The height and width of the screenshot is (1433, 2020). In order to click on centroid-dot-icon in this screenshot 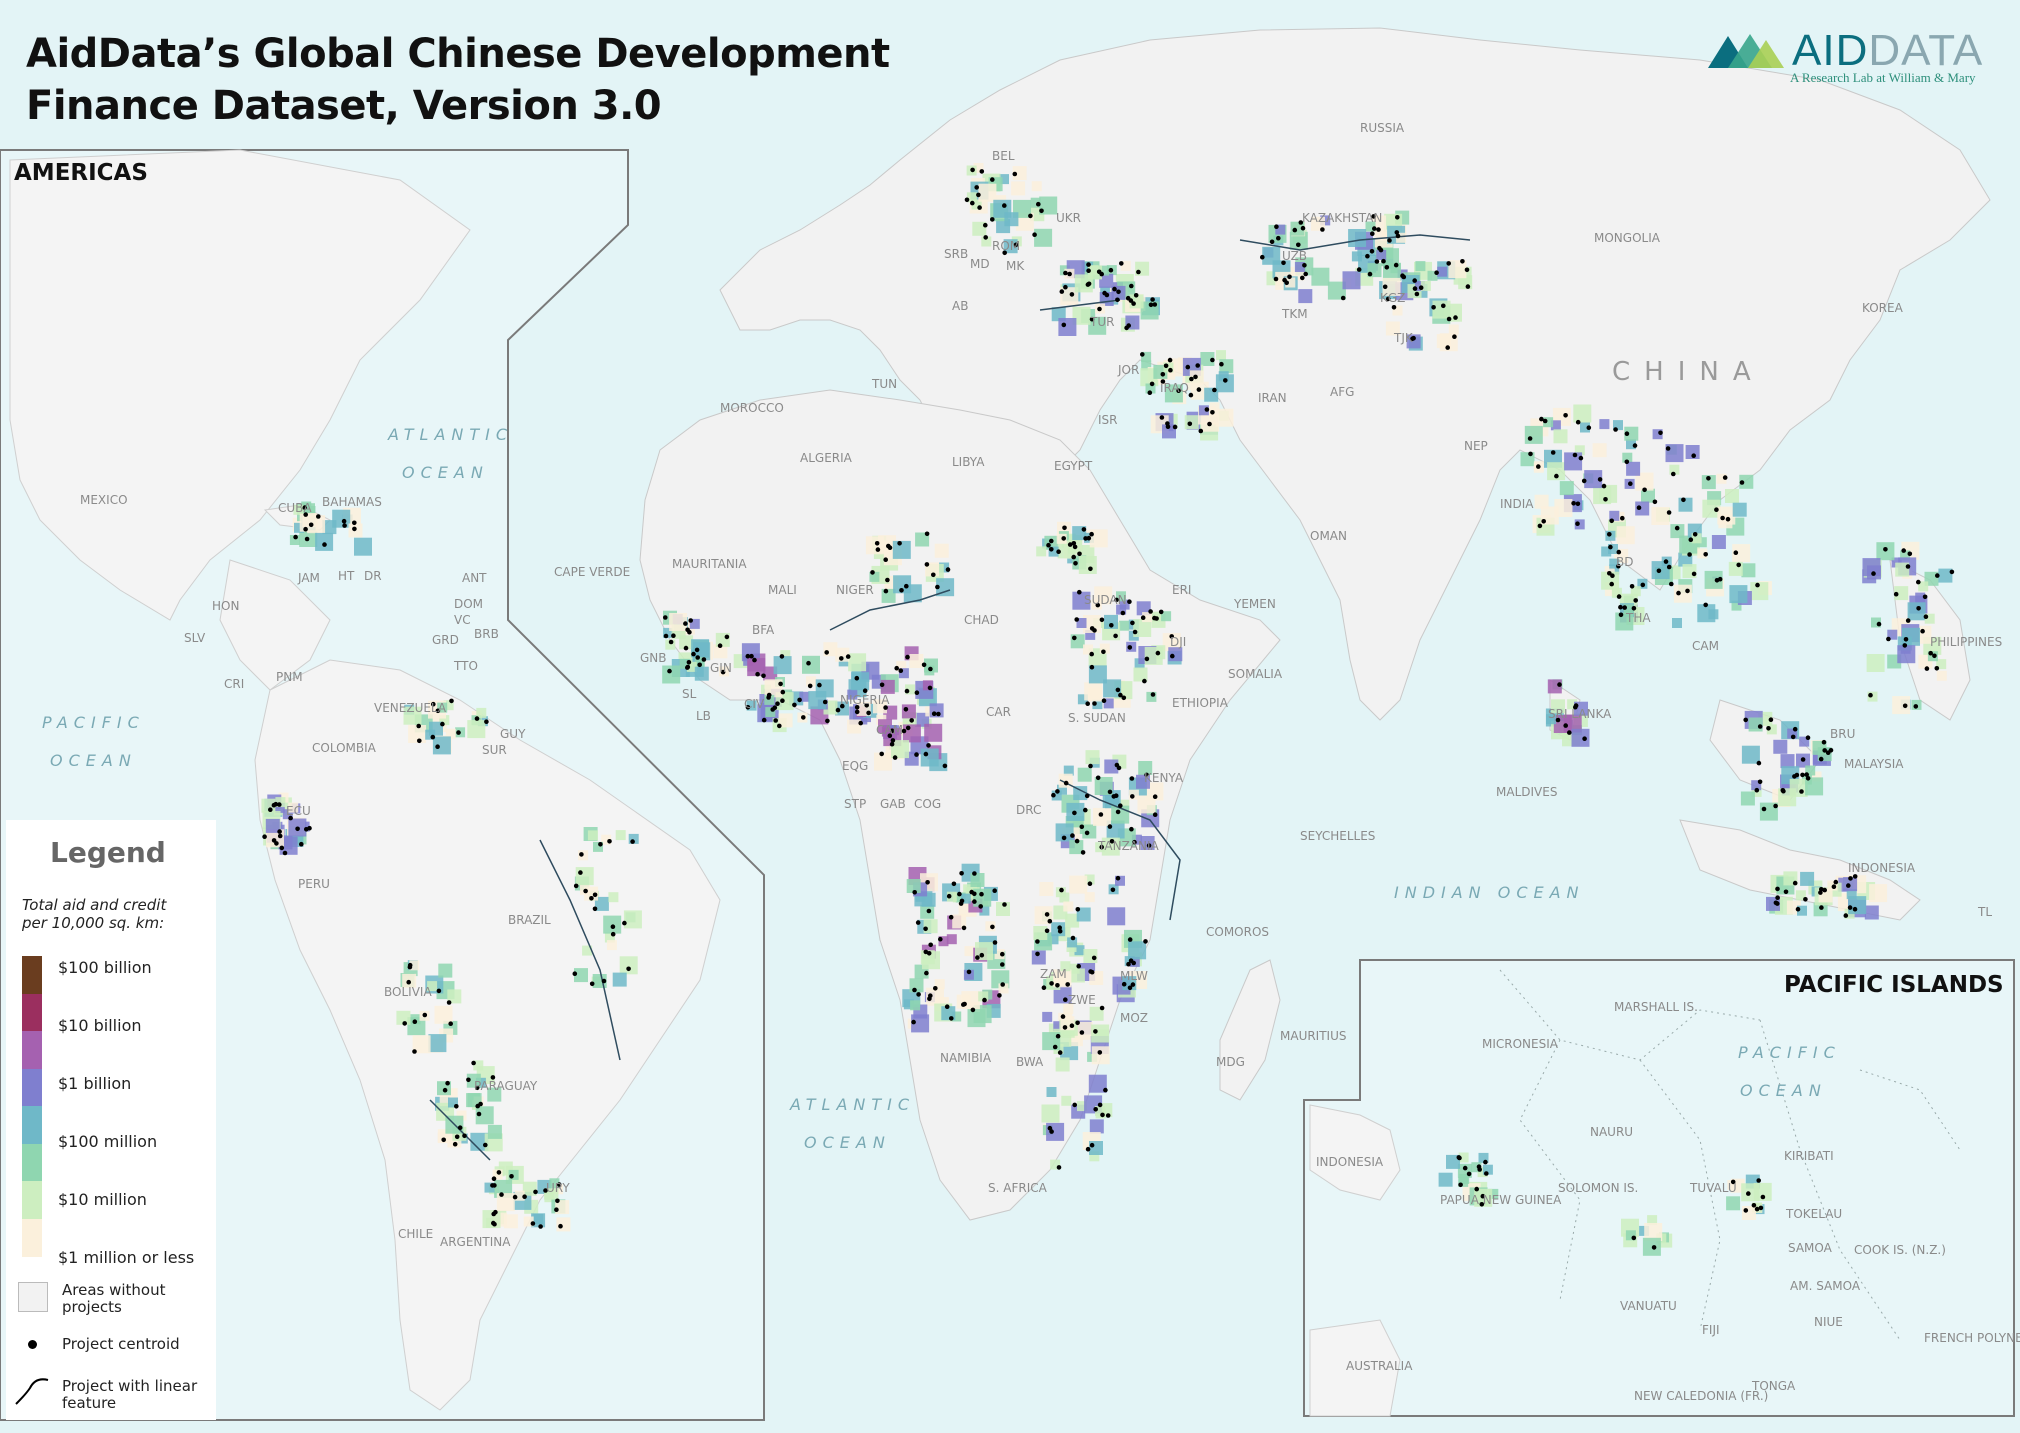, I will do `click(32, 1344)`.